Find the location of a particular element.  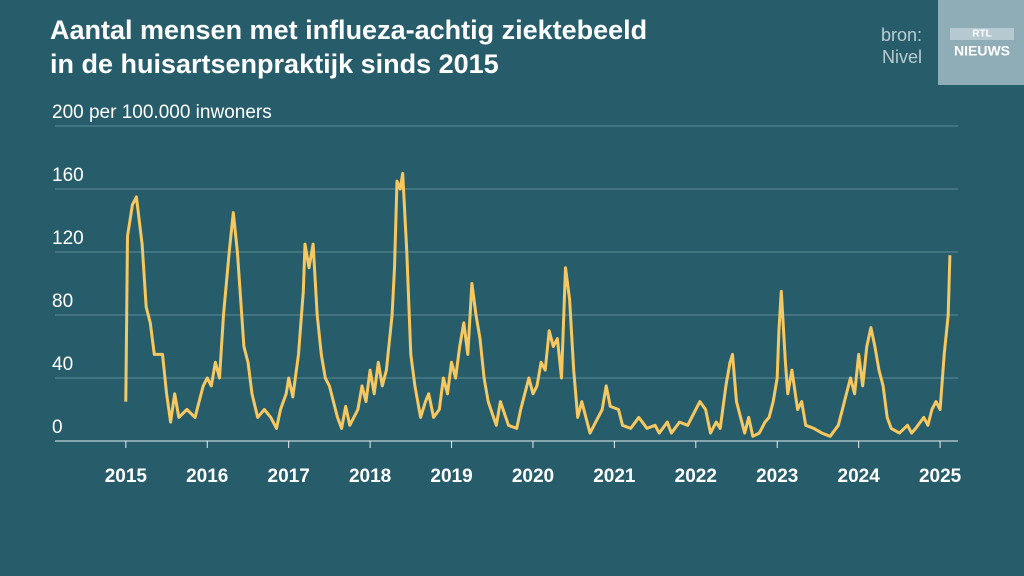

x-tick-label: 2024 is located at coordinates (859, 476).